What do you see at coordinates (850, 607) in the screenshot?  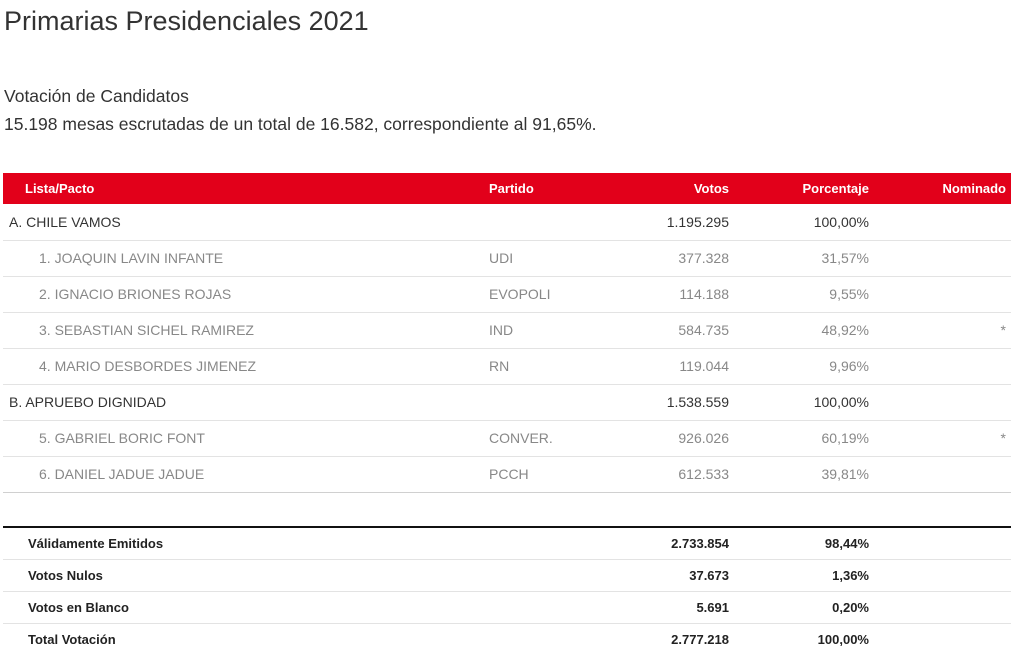 I see `totals-percent: 0,20%` at bounding box center [850, 607].